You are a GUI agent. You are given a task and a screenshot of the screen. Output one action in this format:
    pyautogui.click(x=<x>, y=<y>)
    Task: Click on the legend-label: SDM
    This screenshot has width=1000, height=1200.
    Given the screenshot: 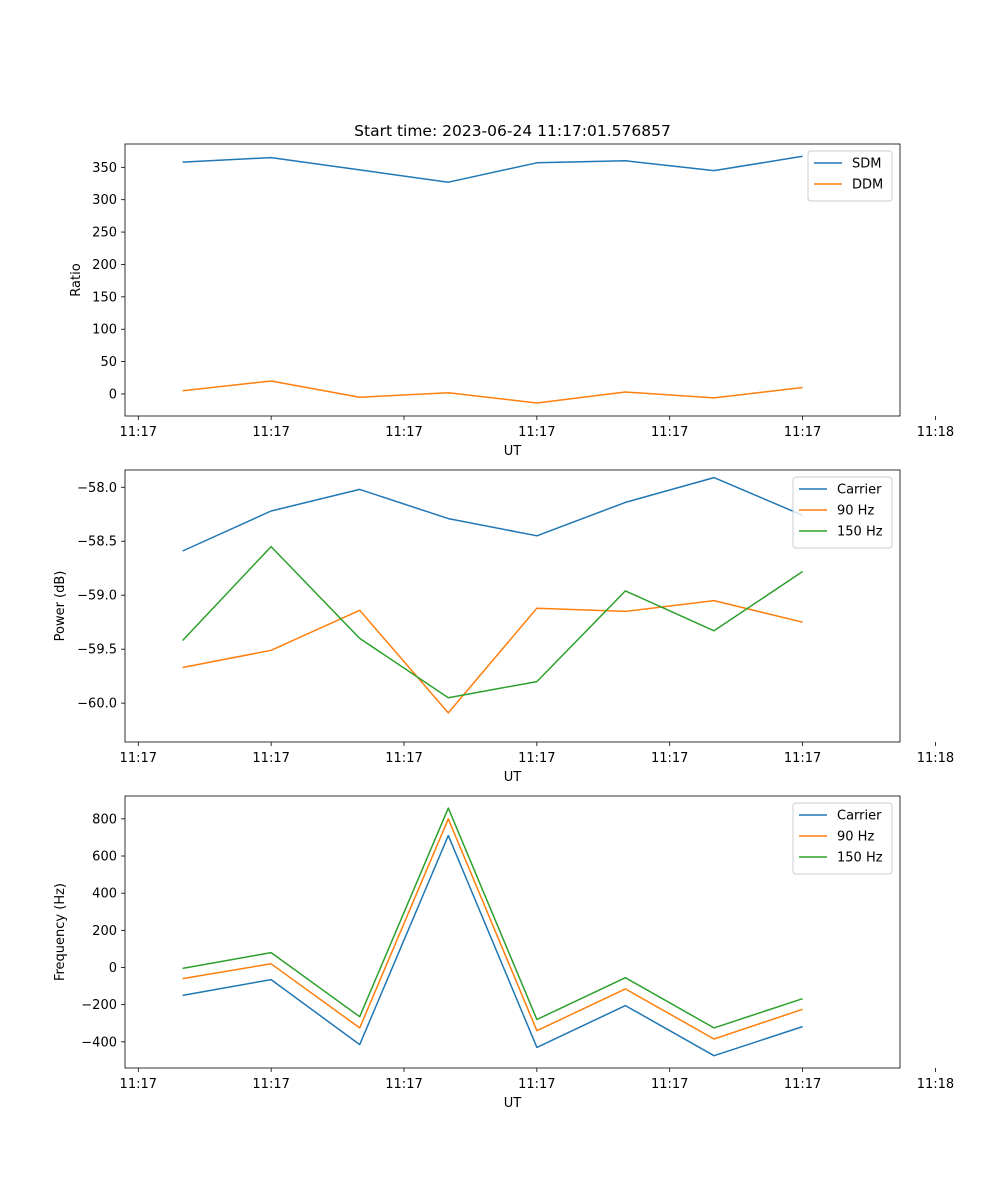 What is the action you would take?
    pyautogui.click(x=866, y=164)
    